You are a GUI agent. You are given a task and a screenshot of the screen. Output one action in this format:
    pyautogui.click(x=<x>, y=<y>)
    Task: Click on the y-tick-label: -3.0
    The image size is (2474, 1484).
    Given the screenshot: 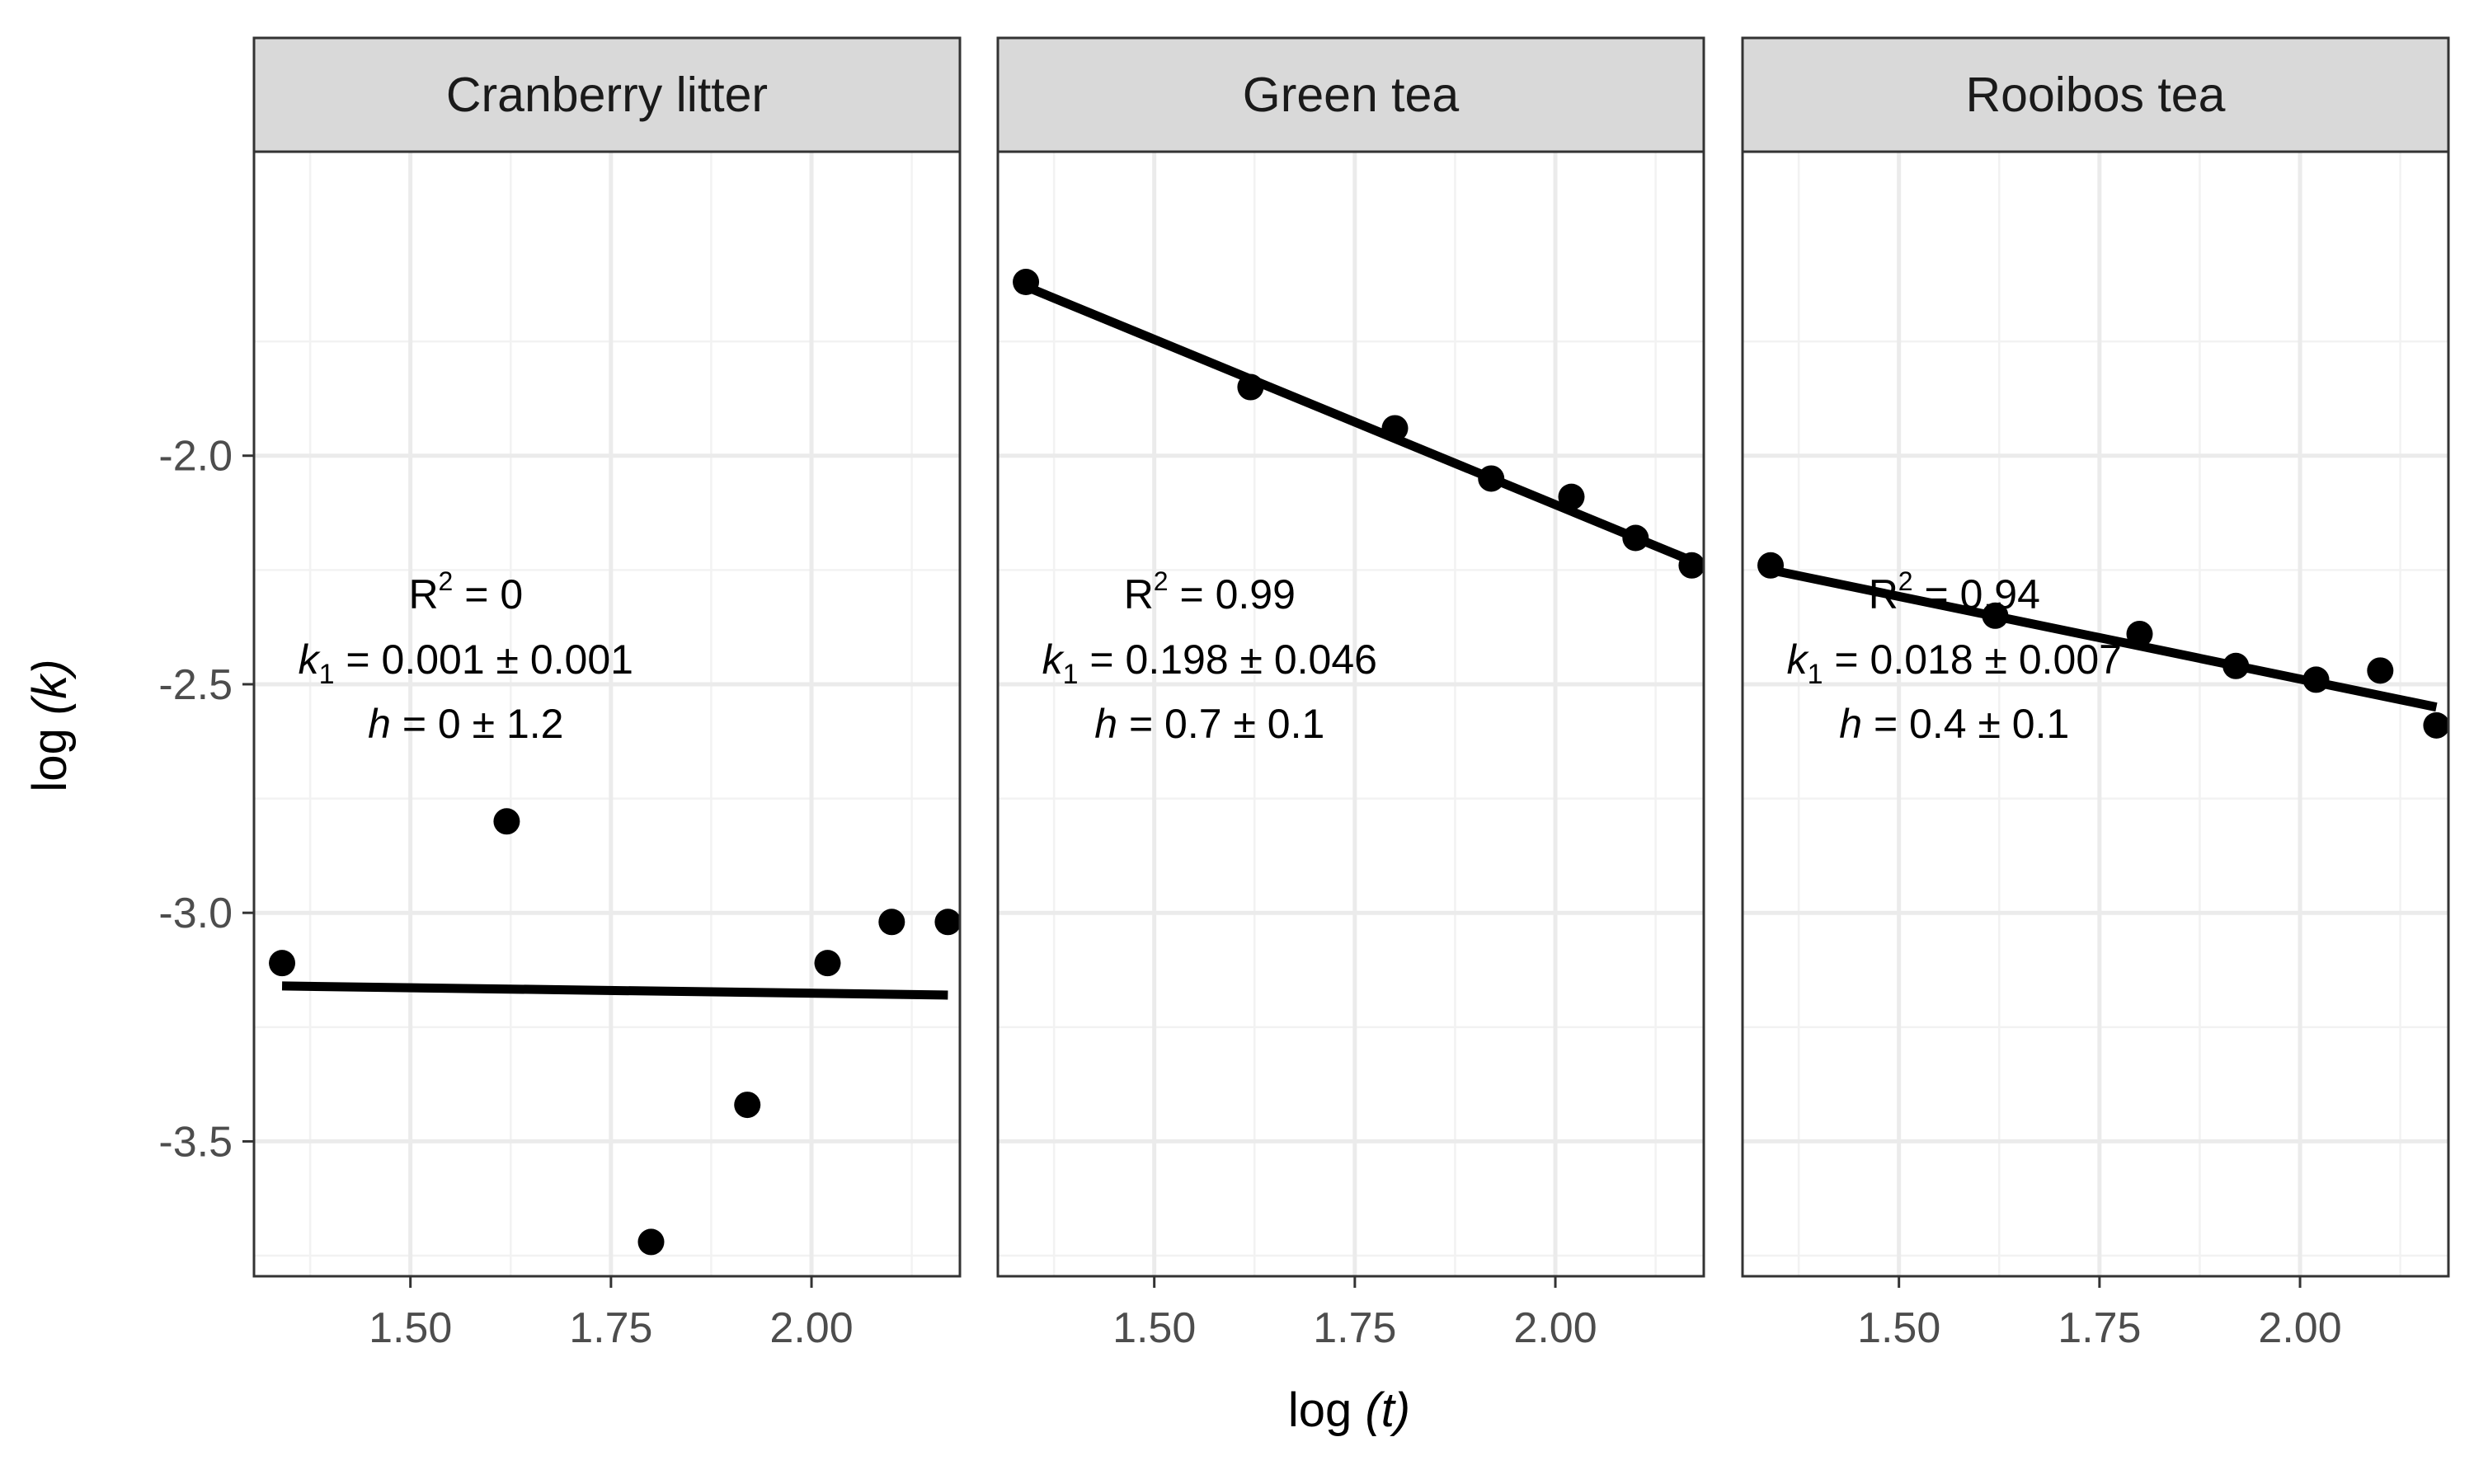 What is the action you would take?
    pyautogui.click(x=195, y=914)
    